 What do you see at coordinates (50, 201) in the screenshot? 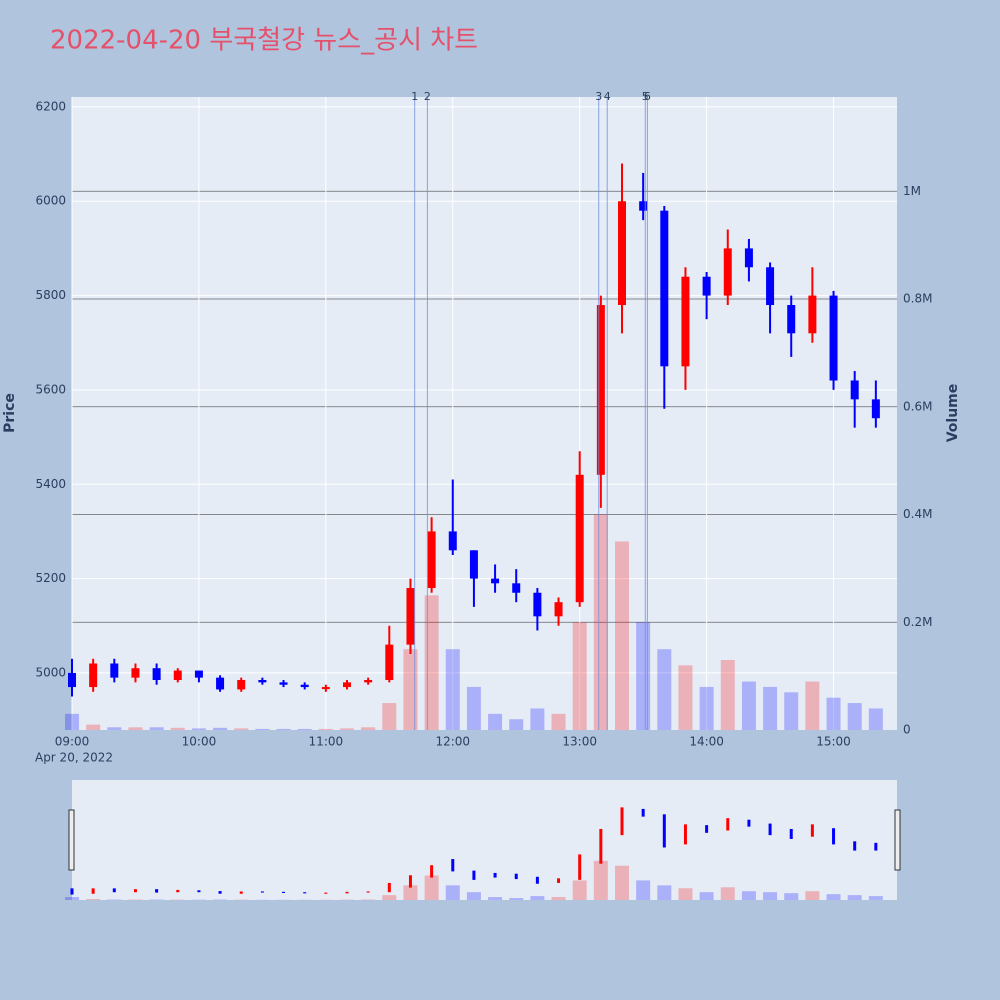
I see `y-tick-label: 6000` at bounding box center [50, 201].